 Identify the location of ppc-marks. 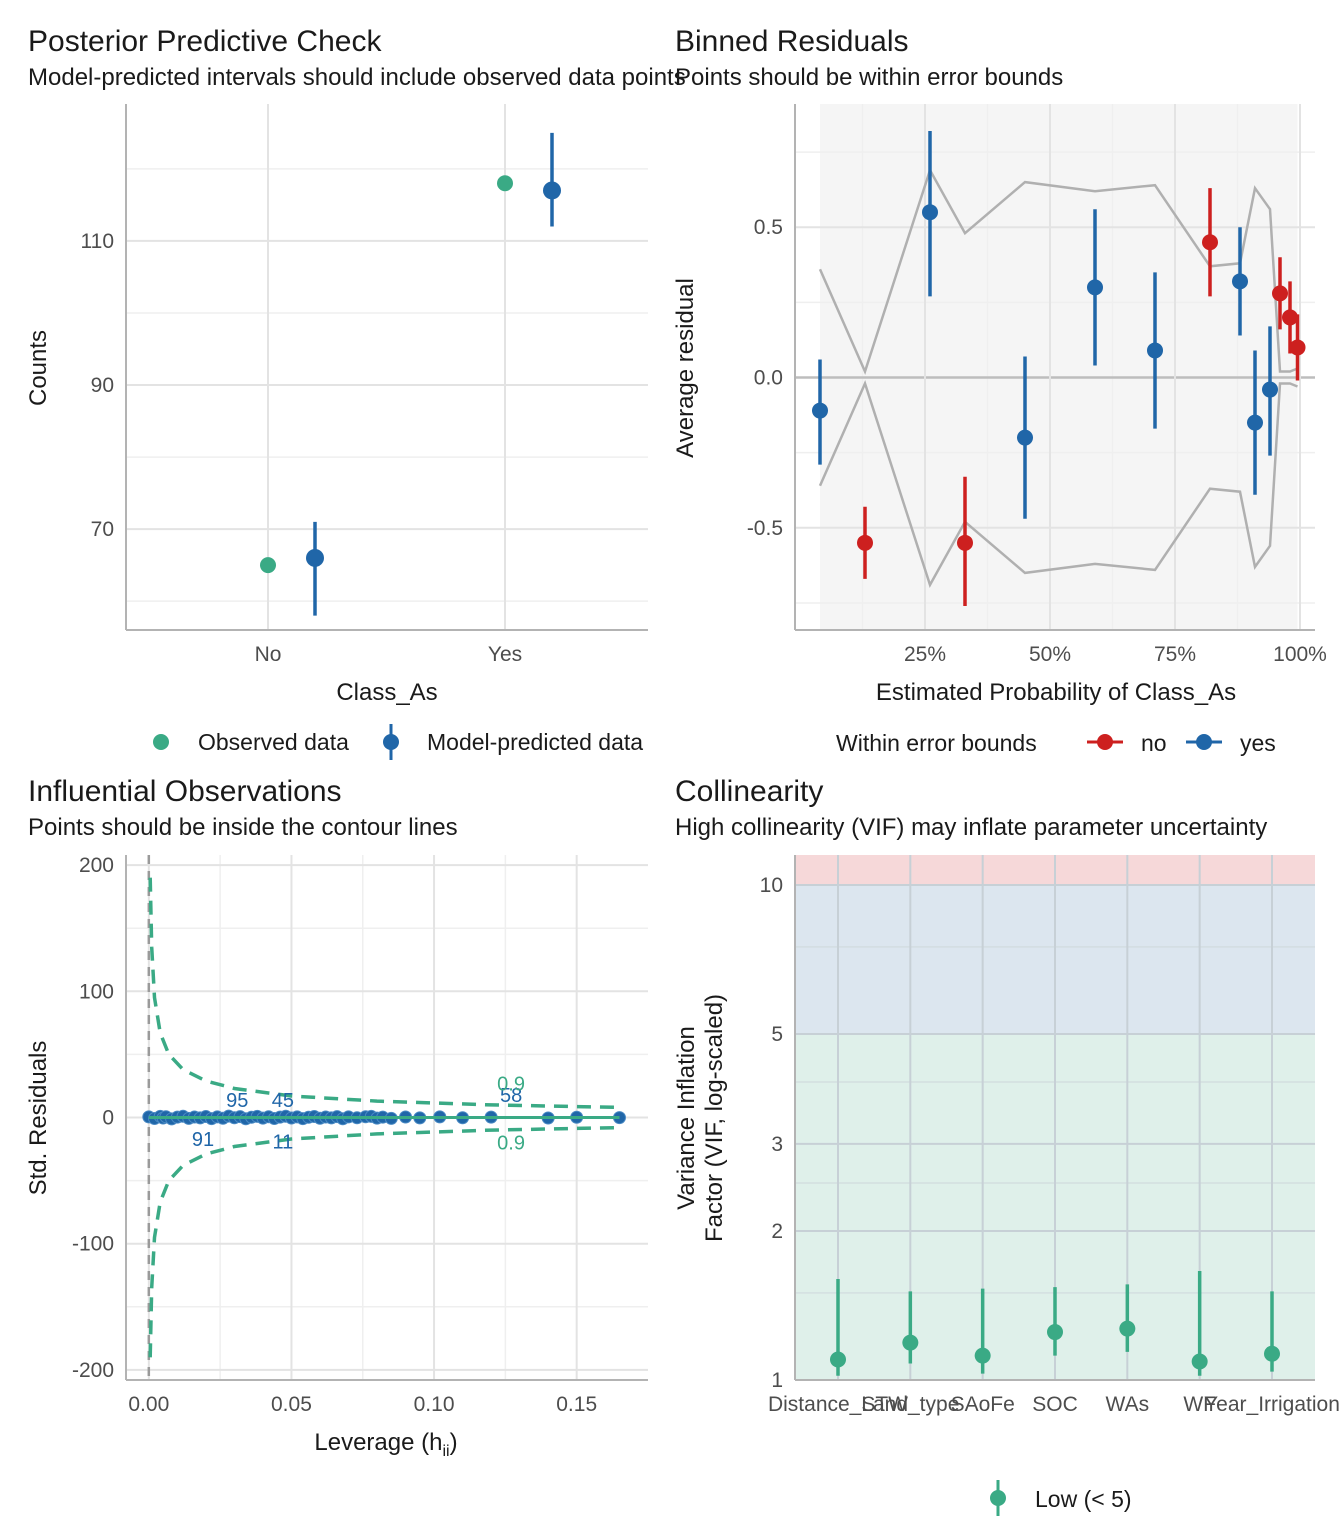
(410, 374).